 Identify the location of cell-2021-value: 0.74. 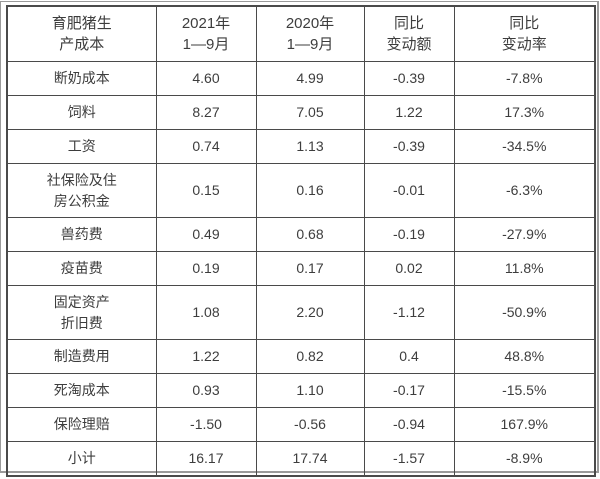
(206, 146).